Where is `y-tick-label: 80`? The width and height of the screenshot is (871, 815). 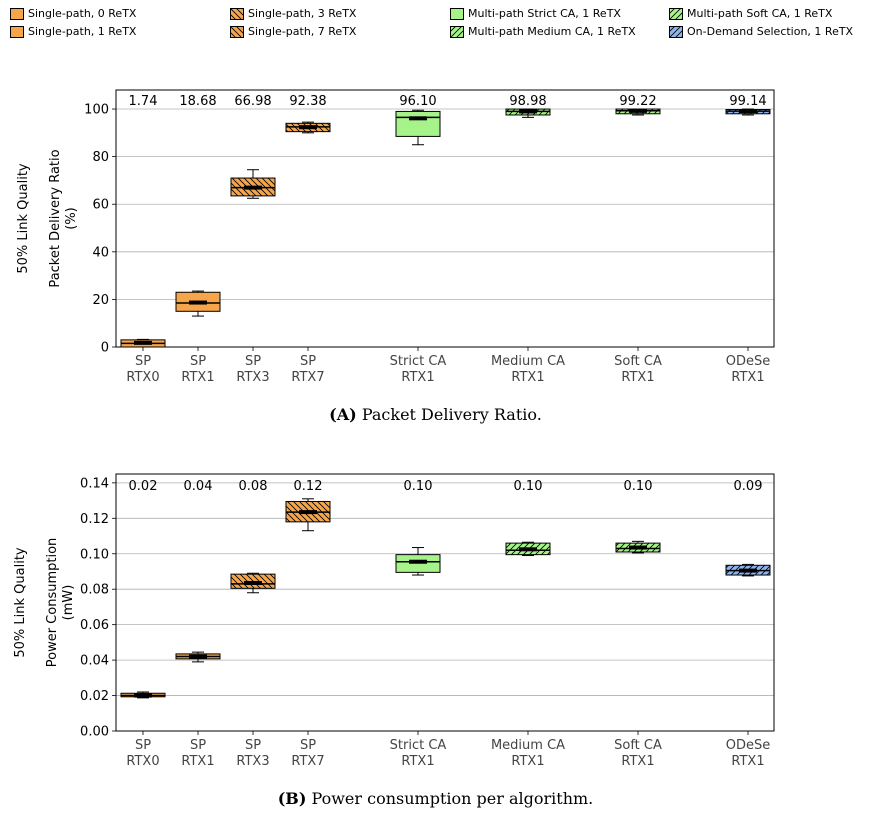
y-tick-label: 80 is located at coordinates (100, 157).